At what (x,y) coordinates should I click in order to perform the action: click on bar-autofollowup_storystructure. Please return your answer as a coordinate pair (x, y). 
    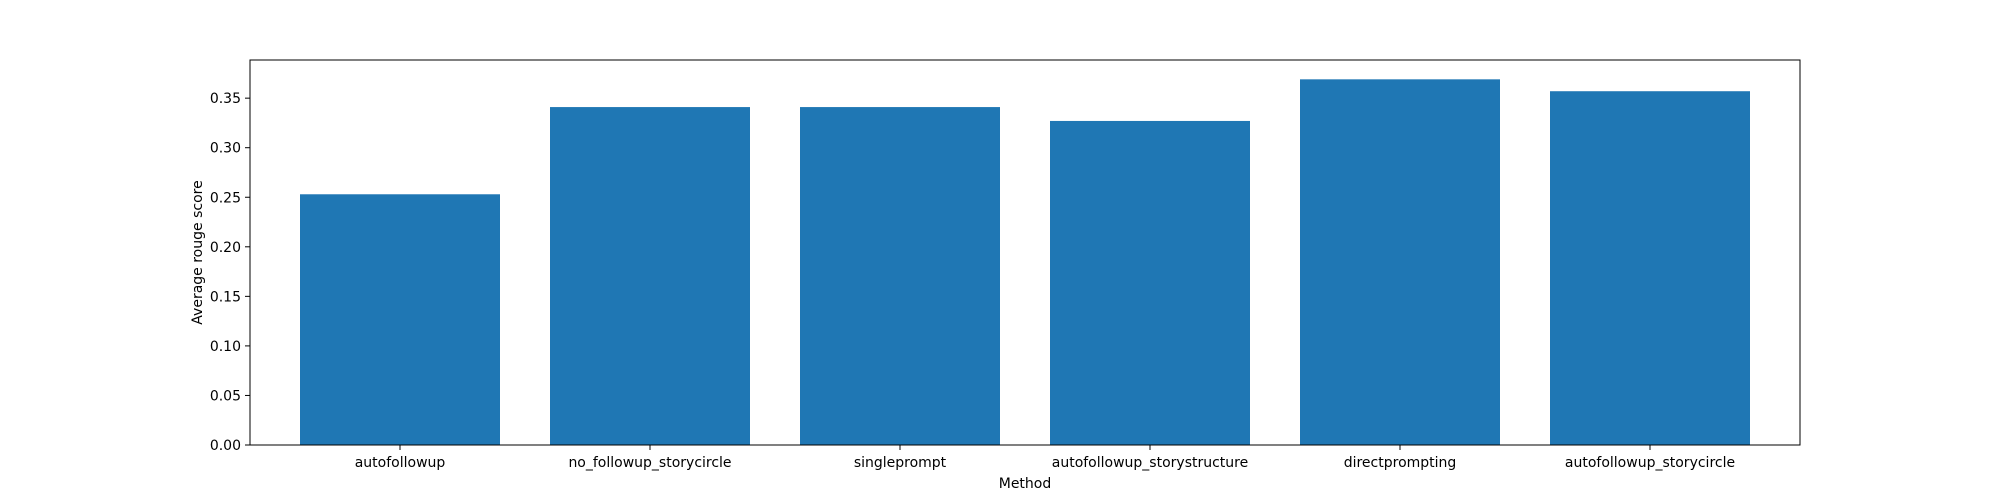
    Looking at the image, I should click on (1150, 282).